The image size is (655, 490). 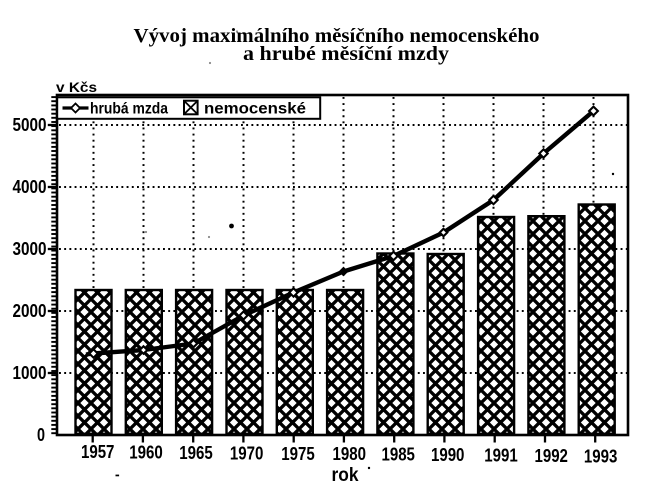 I want to click on svg-text: 1985, so click(x=398, y=455).